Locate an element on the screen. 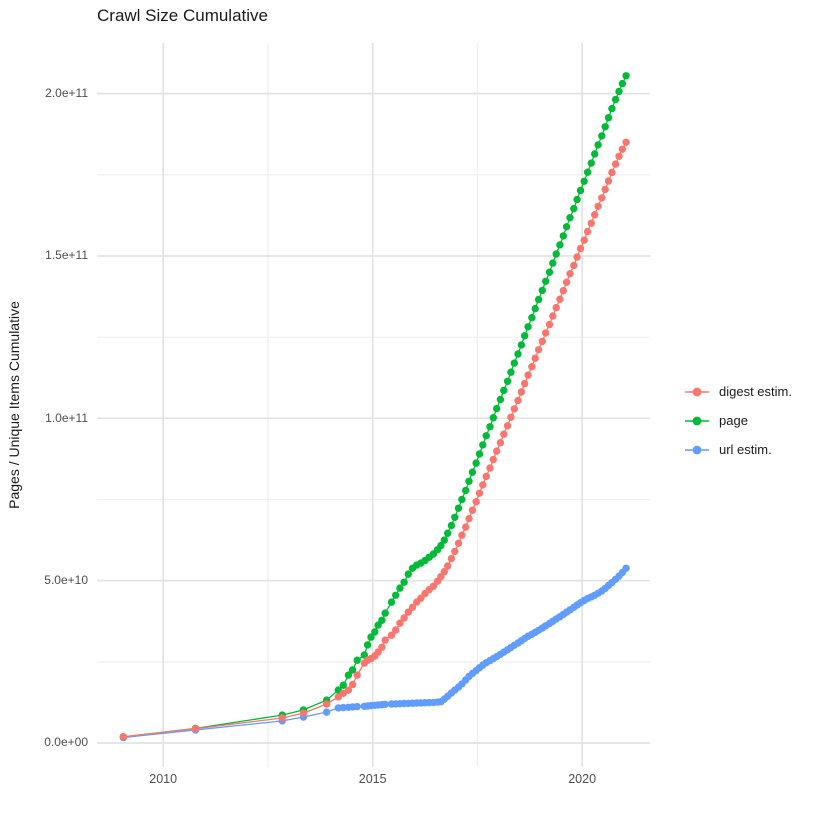 This screenshot has width=826, height=827. y-tick-label: 2.0e+11 is located at coordinates (66, 93).